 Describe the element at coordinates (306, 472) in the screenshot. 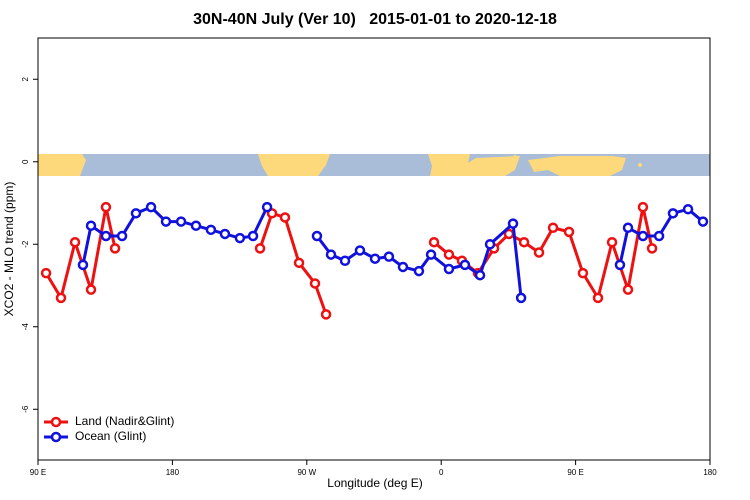

I see `x-tick-label: 90 W` at that location.